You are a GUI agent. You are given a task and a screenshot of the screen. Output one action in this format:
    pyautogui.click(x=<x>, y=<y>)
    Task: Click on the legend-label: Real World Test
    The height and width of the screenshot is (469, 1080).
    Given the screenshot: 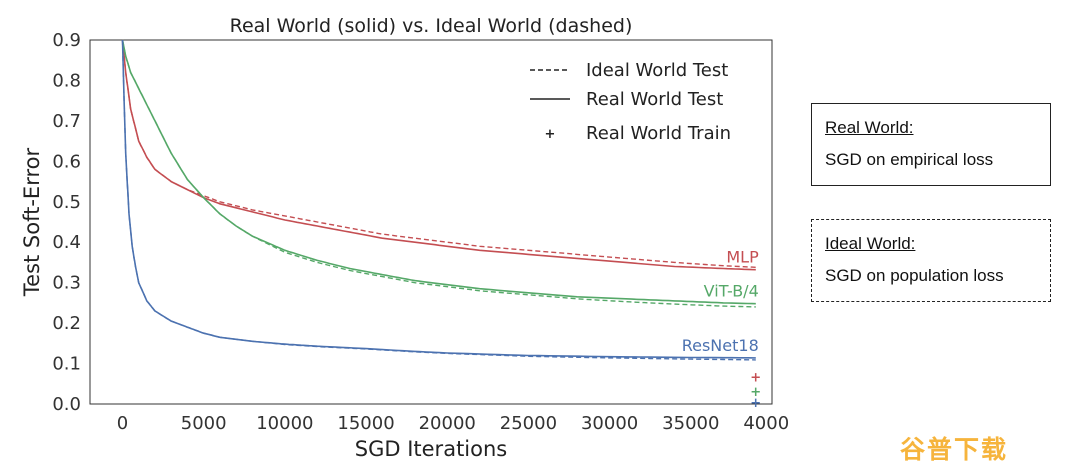 What is the action you would take?
    pyautogui.click(x=654, y=99)
    